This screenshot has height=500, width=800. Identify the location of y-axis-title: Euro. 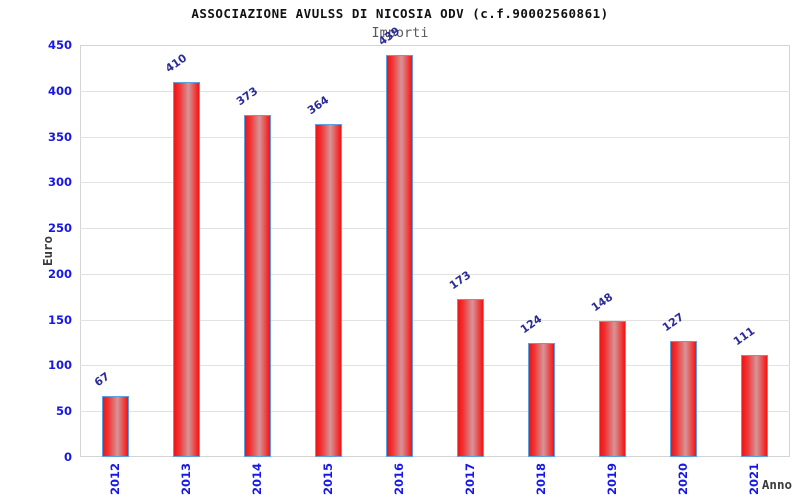
(47, 251).